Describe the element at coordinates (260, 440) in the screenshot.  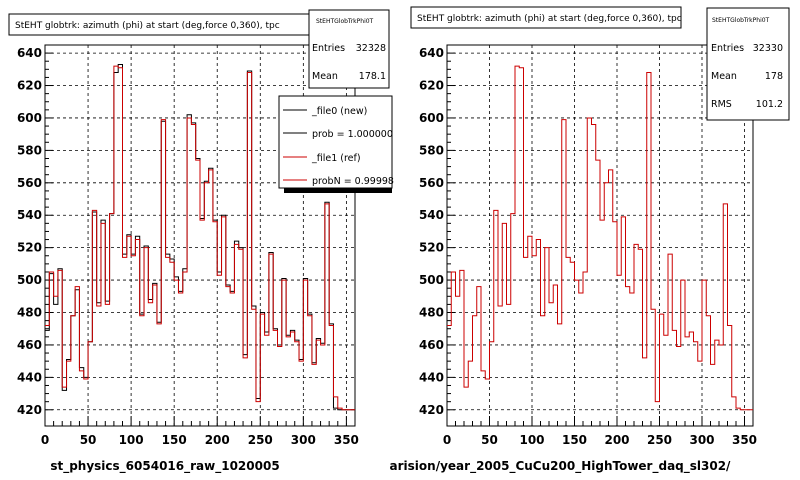
I see `left-xtick-label-250: 250` at that location.